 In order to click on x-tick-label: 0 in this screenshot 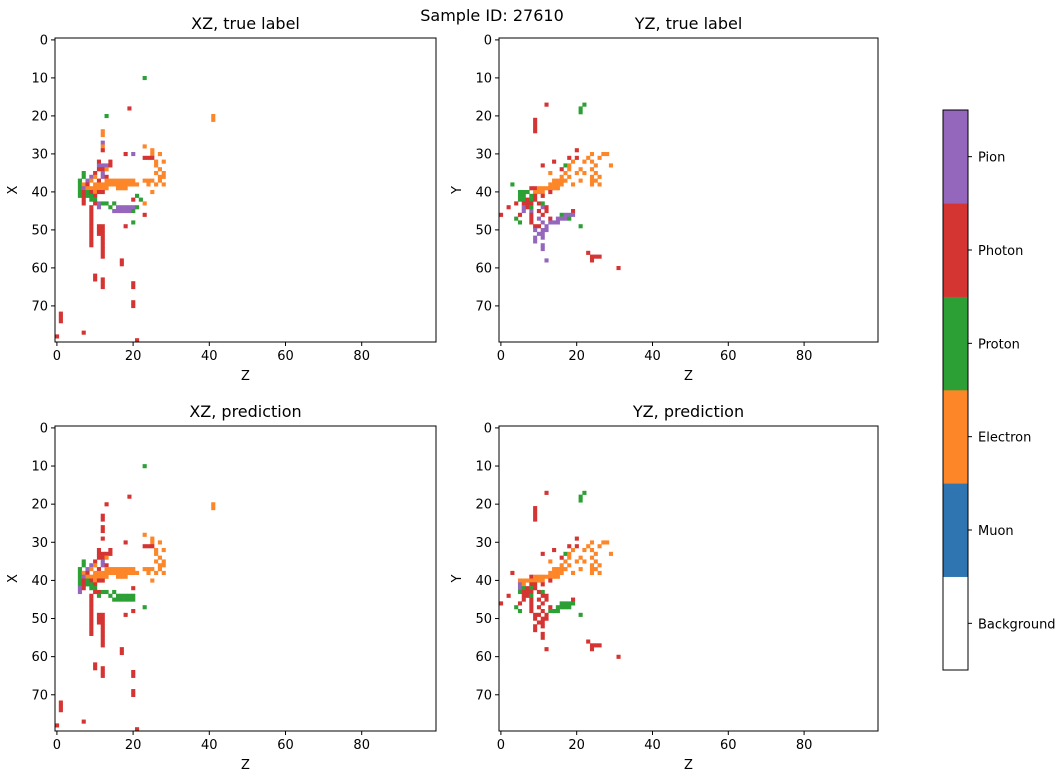, I will do `click(57, 745)`.